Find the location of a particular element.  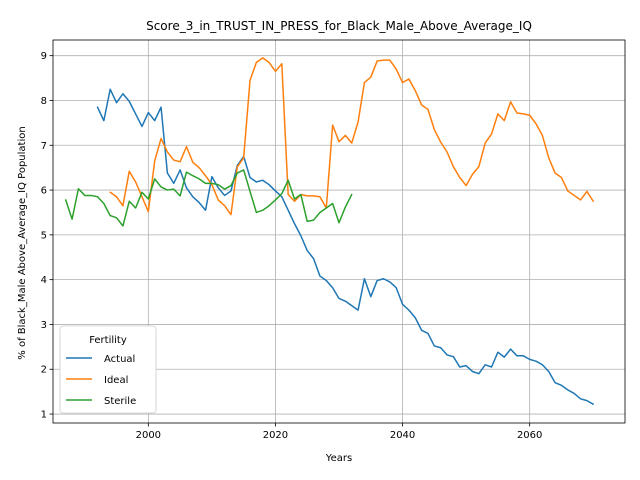

y-tick-label: 5 is located at coordinates (44, 235).